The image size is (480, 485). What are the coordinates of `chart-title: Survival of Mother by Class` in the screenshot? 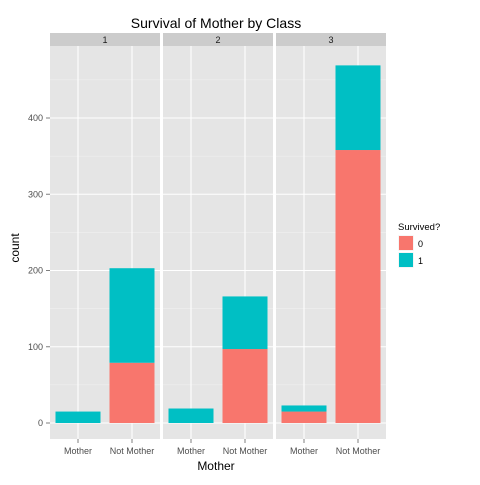 It's located at (216, 23).